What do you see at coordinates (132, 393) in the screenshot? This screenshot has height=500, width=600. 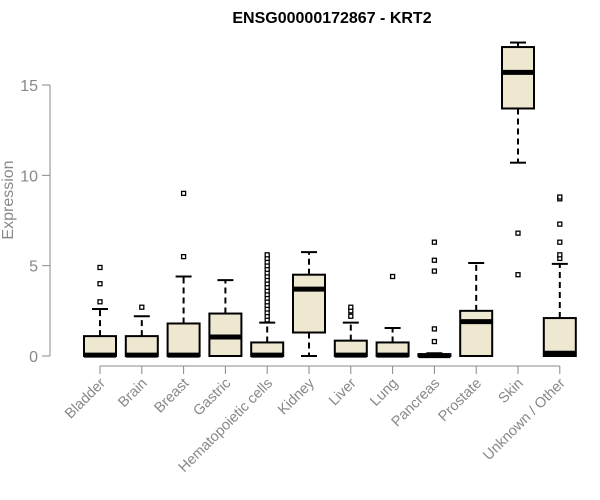 I see `x-tick-label: Brain` at bounding box center [132, 393].